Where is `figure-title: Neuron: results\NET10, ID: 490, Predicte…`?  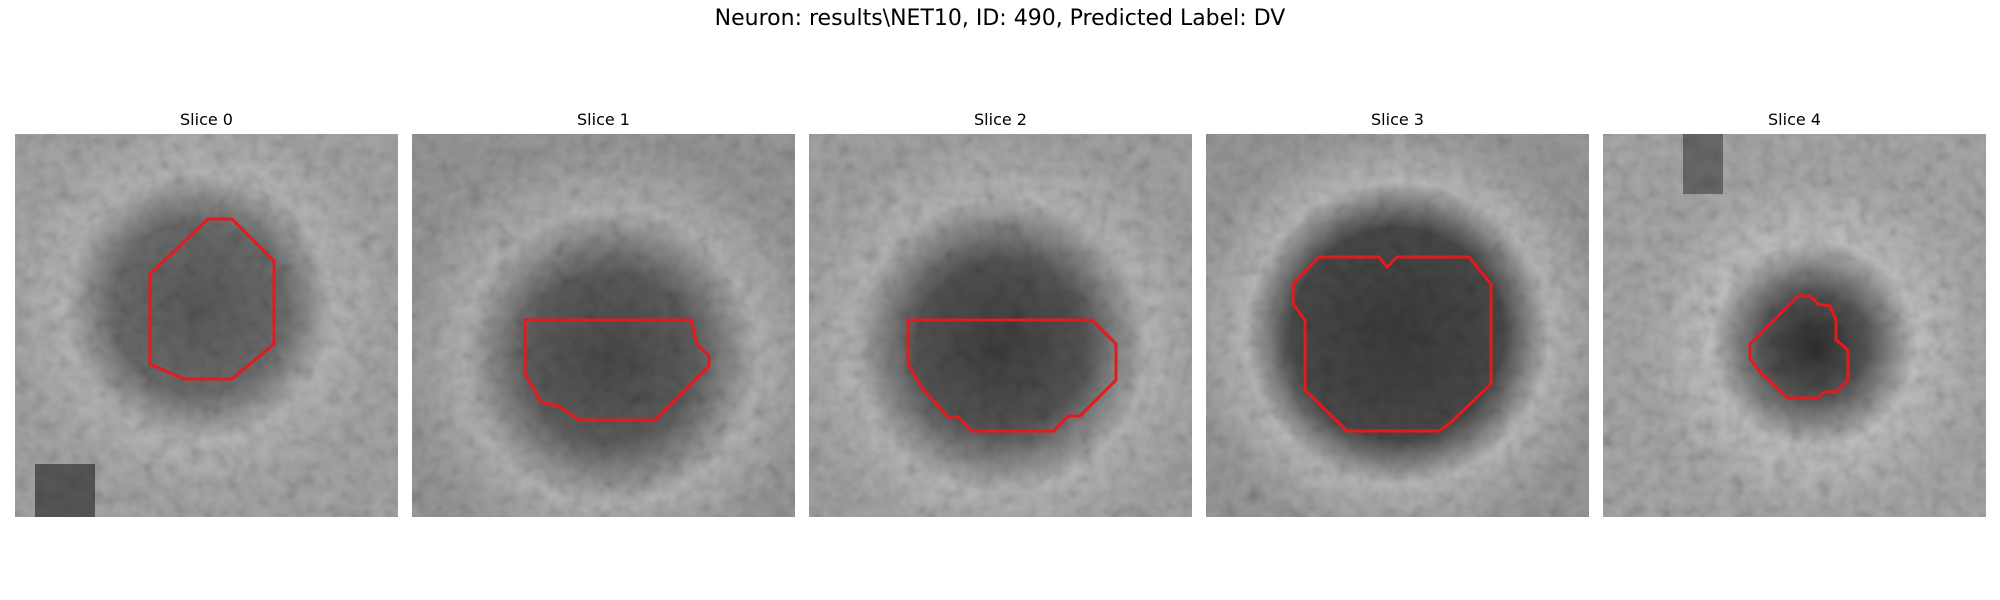
figure-title: Neuron: results\NET10, ID: 490, Predicte… is located at coordinates (1000, 18).